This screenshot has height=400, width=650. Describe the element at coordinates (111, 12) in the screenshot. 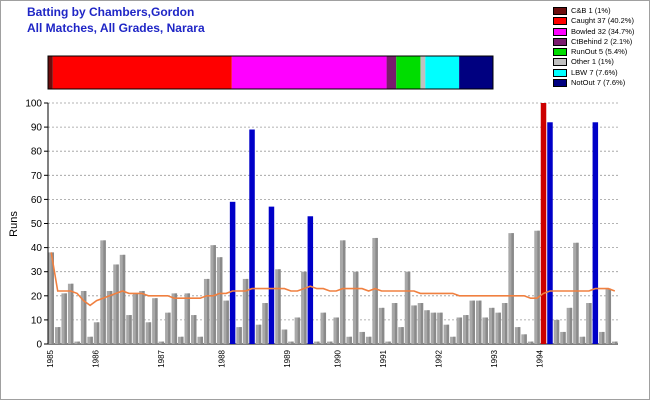

I see `chart-title: Batting by Chambers,Gordon` at that location.